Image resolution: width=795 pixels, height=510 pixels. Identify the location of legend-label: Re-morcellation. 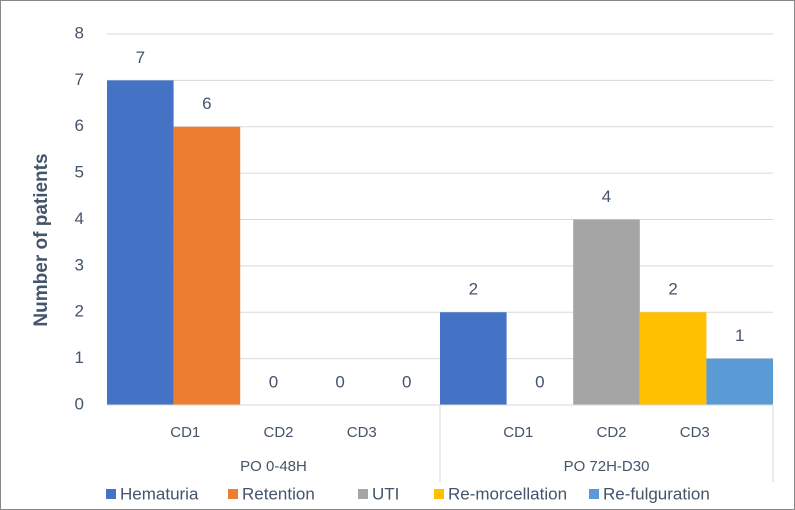
(507, 493).